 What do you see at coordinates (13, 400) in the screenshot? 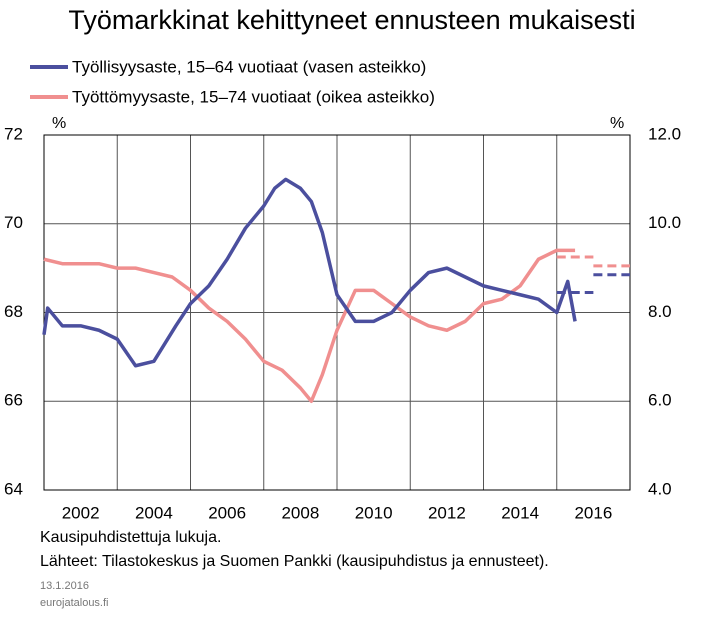
I see `y-tick-label: 66` at bounding box center [13, 400].